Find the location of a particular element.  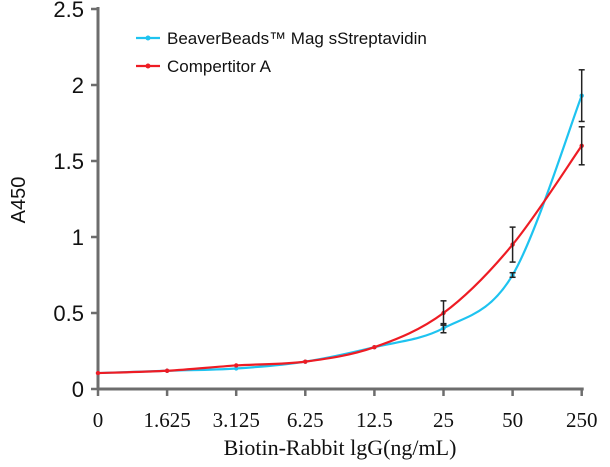

x-tick-label: 12.5 is located at coordinates (374, 420).